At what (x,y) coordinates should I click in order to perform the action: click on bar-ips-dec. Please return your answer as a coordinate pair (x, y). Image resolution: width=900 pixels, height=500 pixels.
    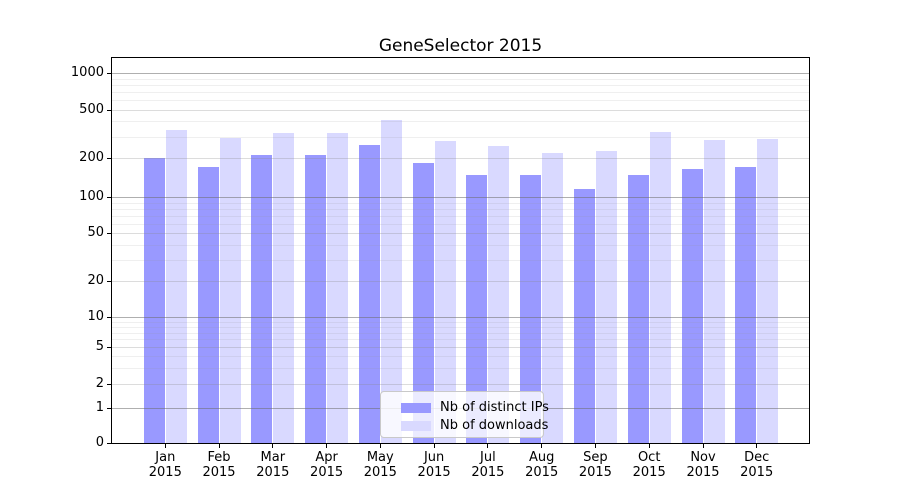
    Looking at the image, I should click on (746, 305).